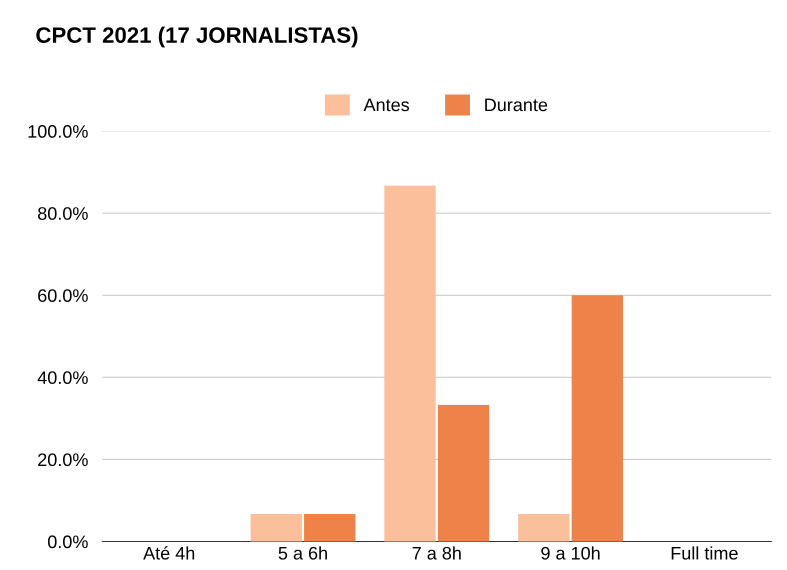 The width and height of the screenshot is (787, 570). What do you see at coordinates (516, 105) in the screenshot?
I see `legend-label: Durante` at bounding box center [516, 105].